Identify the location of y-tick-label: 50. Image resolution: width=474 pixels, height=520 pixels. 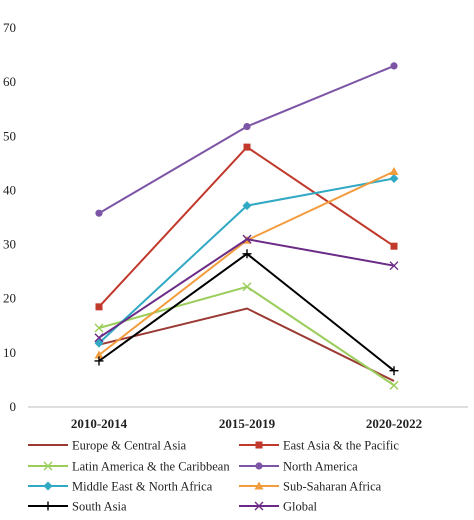
(9, 135).